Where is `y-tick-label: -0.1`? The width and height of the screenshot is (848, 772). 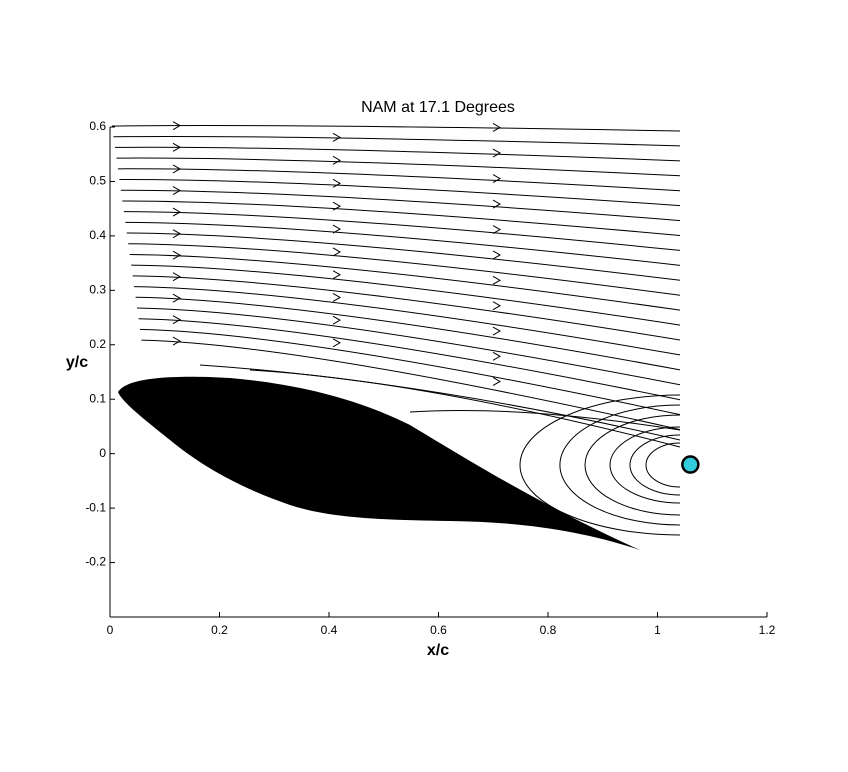
y-tick-label: -0.1 is located at coordinates (95, 507).